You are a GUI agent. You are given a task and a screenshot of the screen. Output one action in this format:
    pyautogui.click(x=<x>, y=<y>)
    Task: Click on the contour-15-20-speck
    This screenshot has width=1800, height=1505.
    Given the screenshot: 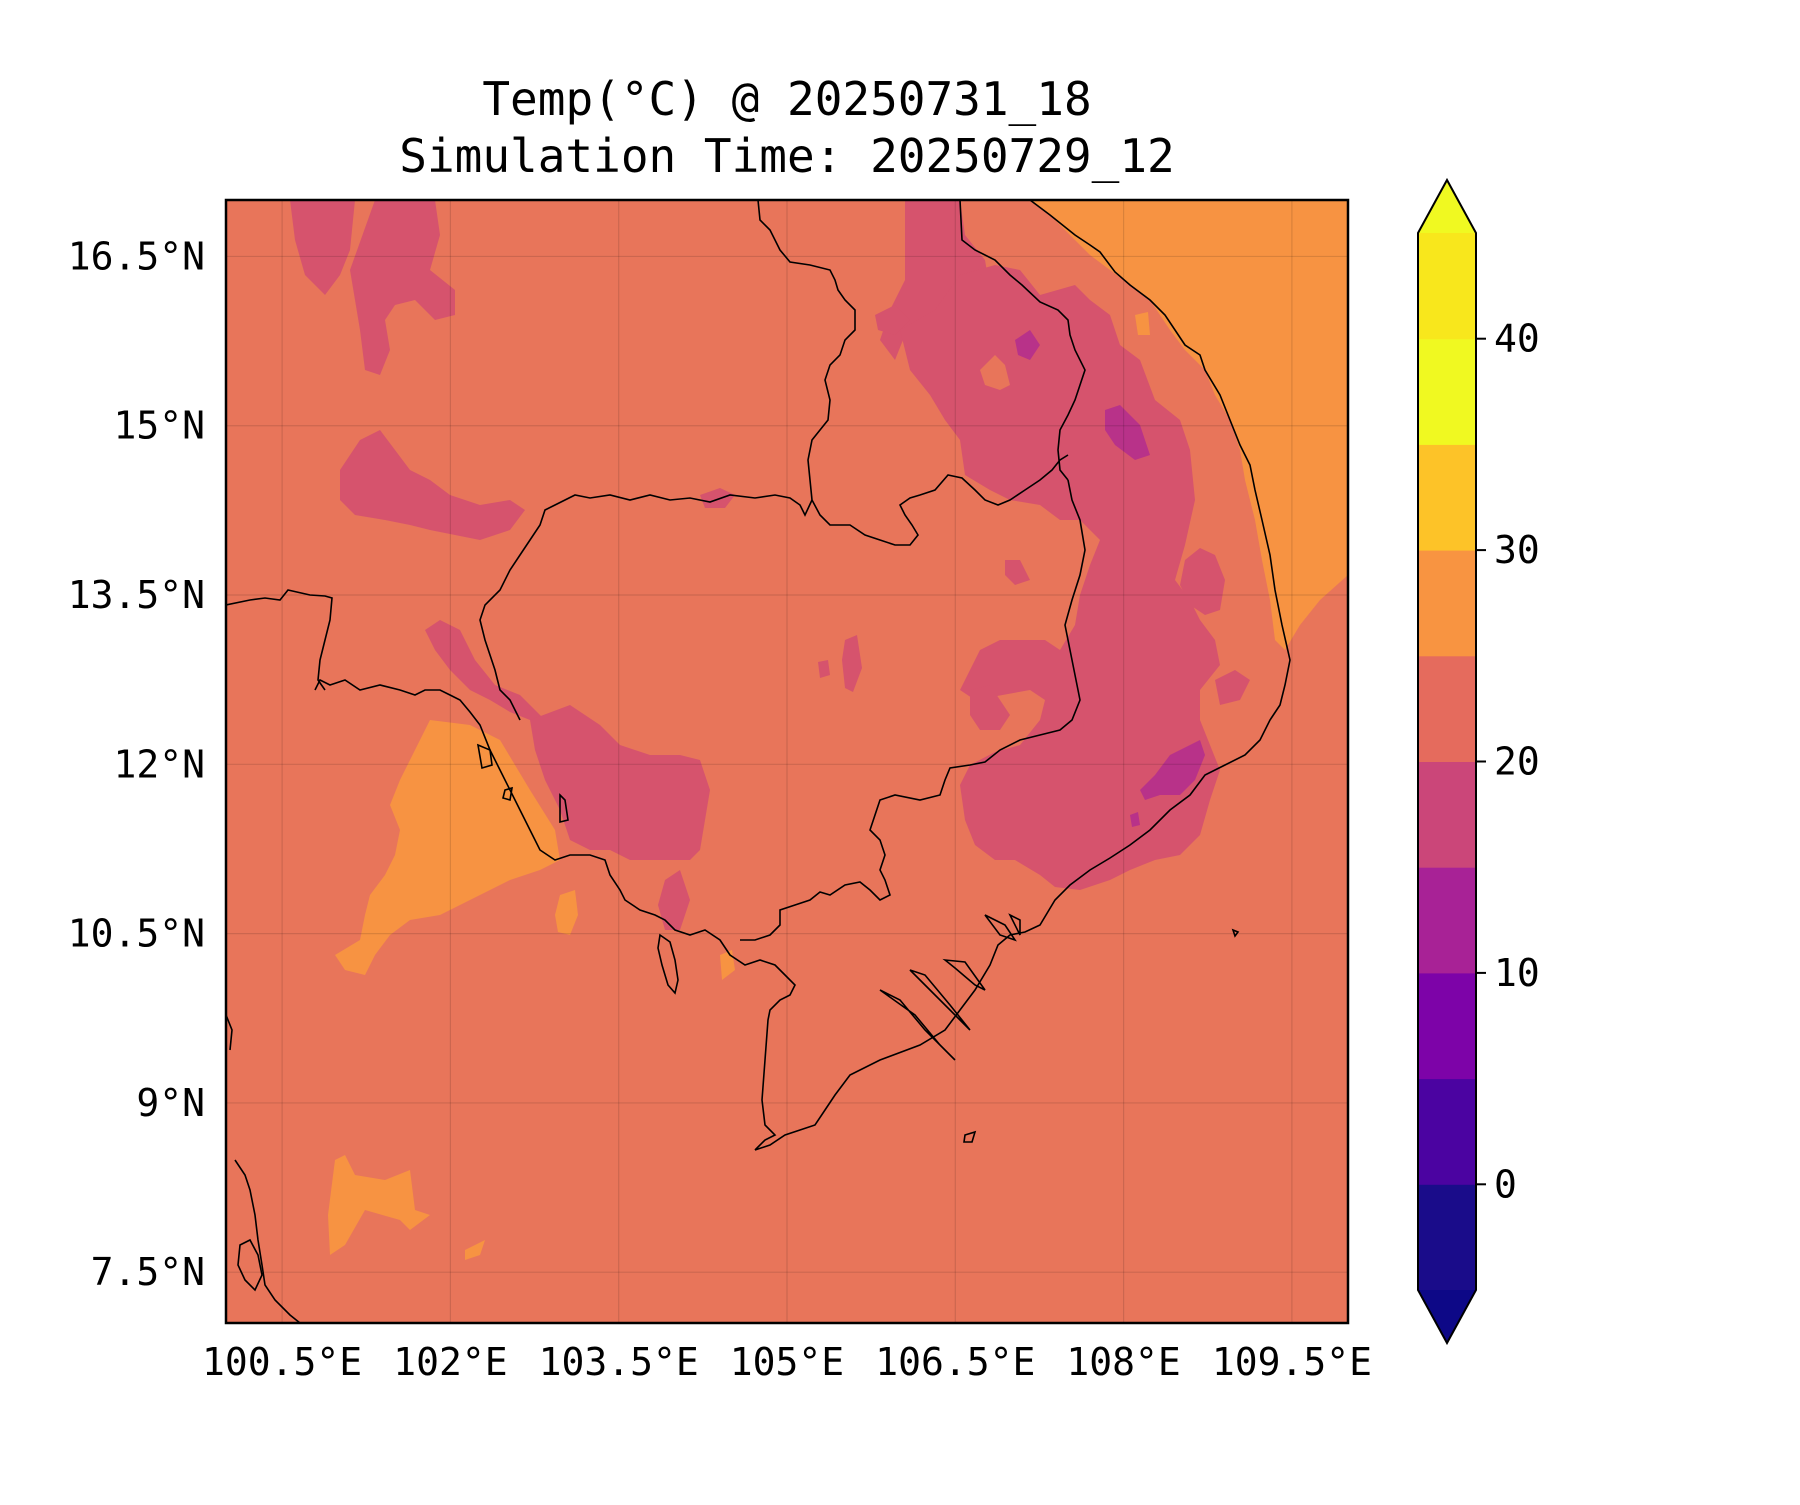 What is the action you would take?
    pyautogui.click(x=1135, y=819)
    